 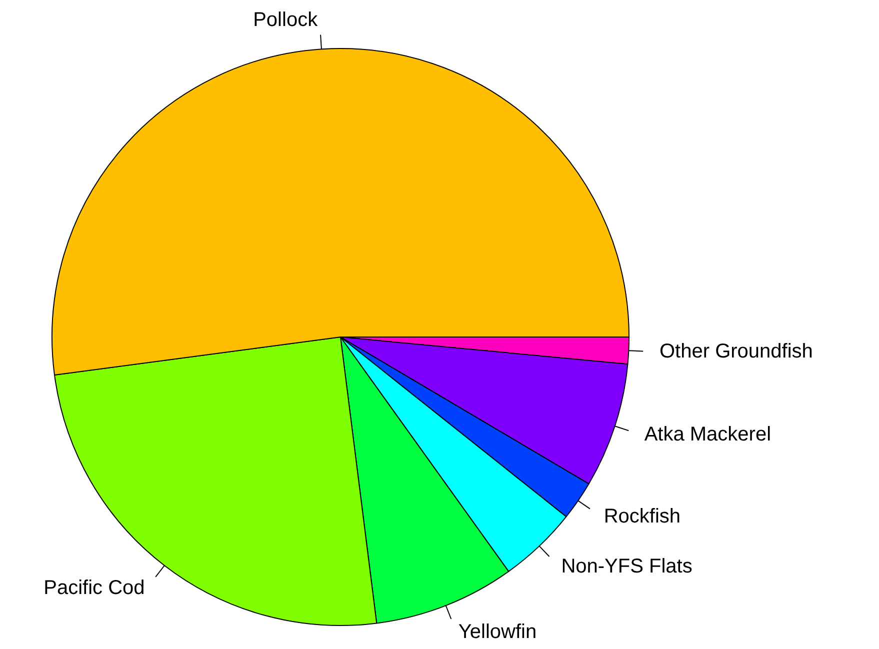 What do you see at coordinates (708, 435) in the screenshot?
I see `slice-label: Atka Mackerel` at bounding box center [708, 435].